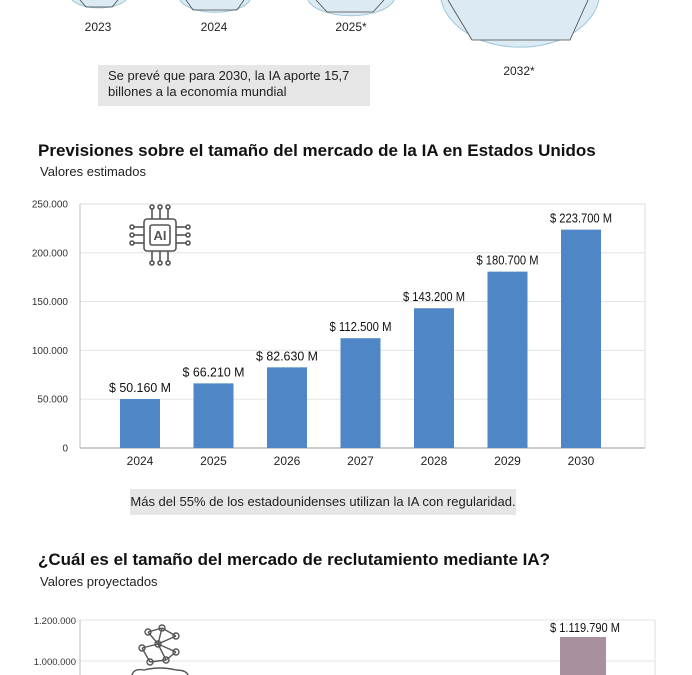 This screenshot has height=675, width=692. What do you see at coordinates (583, 656) in the screenshot?
I see `rec-bar` at bounding box center [583, 656].